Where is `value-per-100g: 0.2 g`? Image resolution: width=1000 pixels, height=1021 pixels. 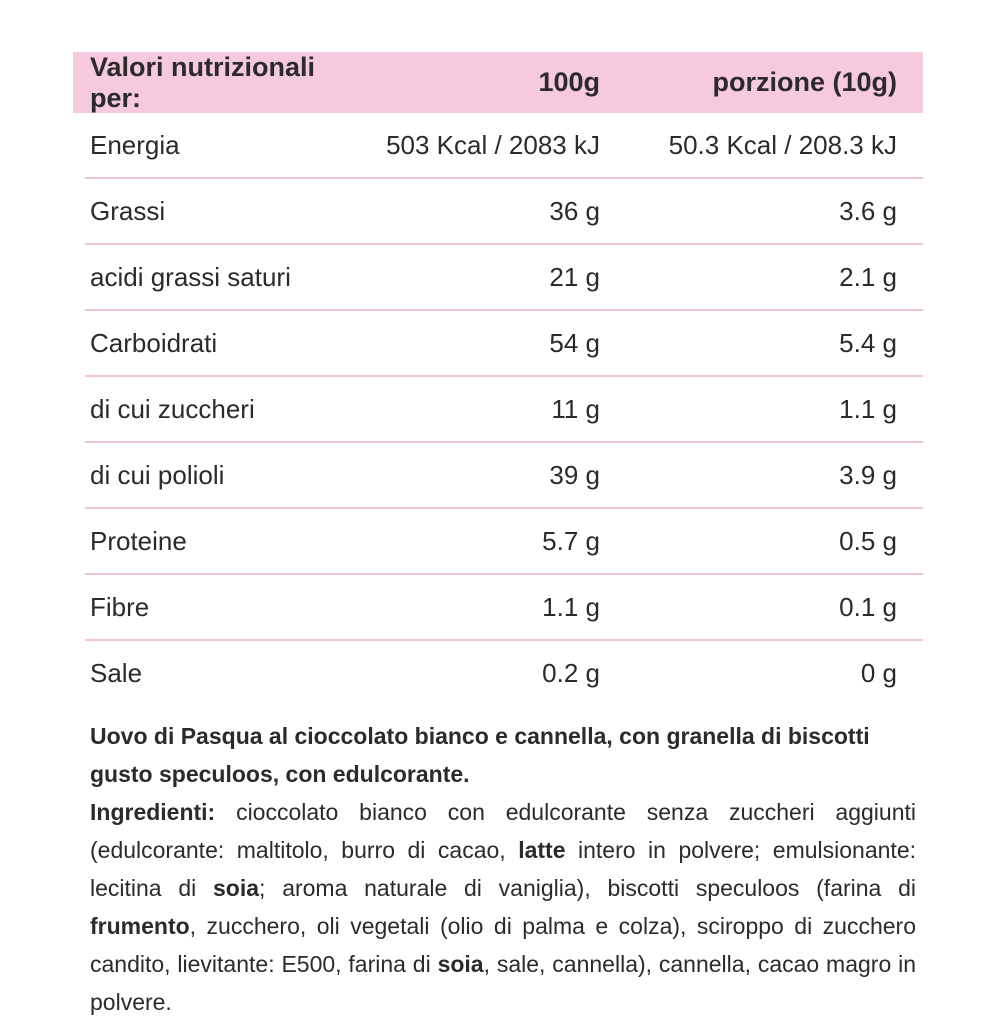 value-per-100g: 0.2 g is located at coordinates (571, 672).